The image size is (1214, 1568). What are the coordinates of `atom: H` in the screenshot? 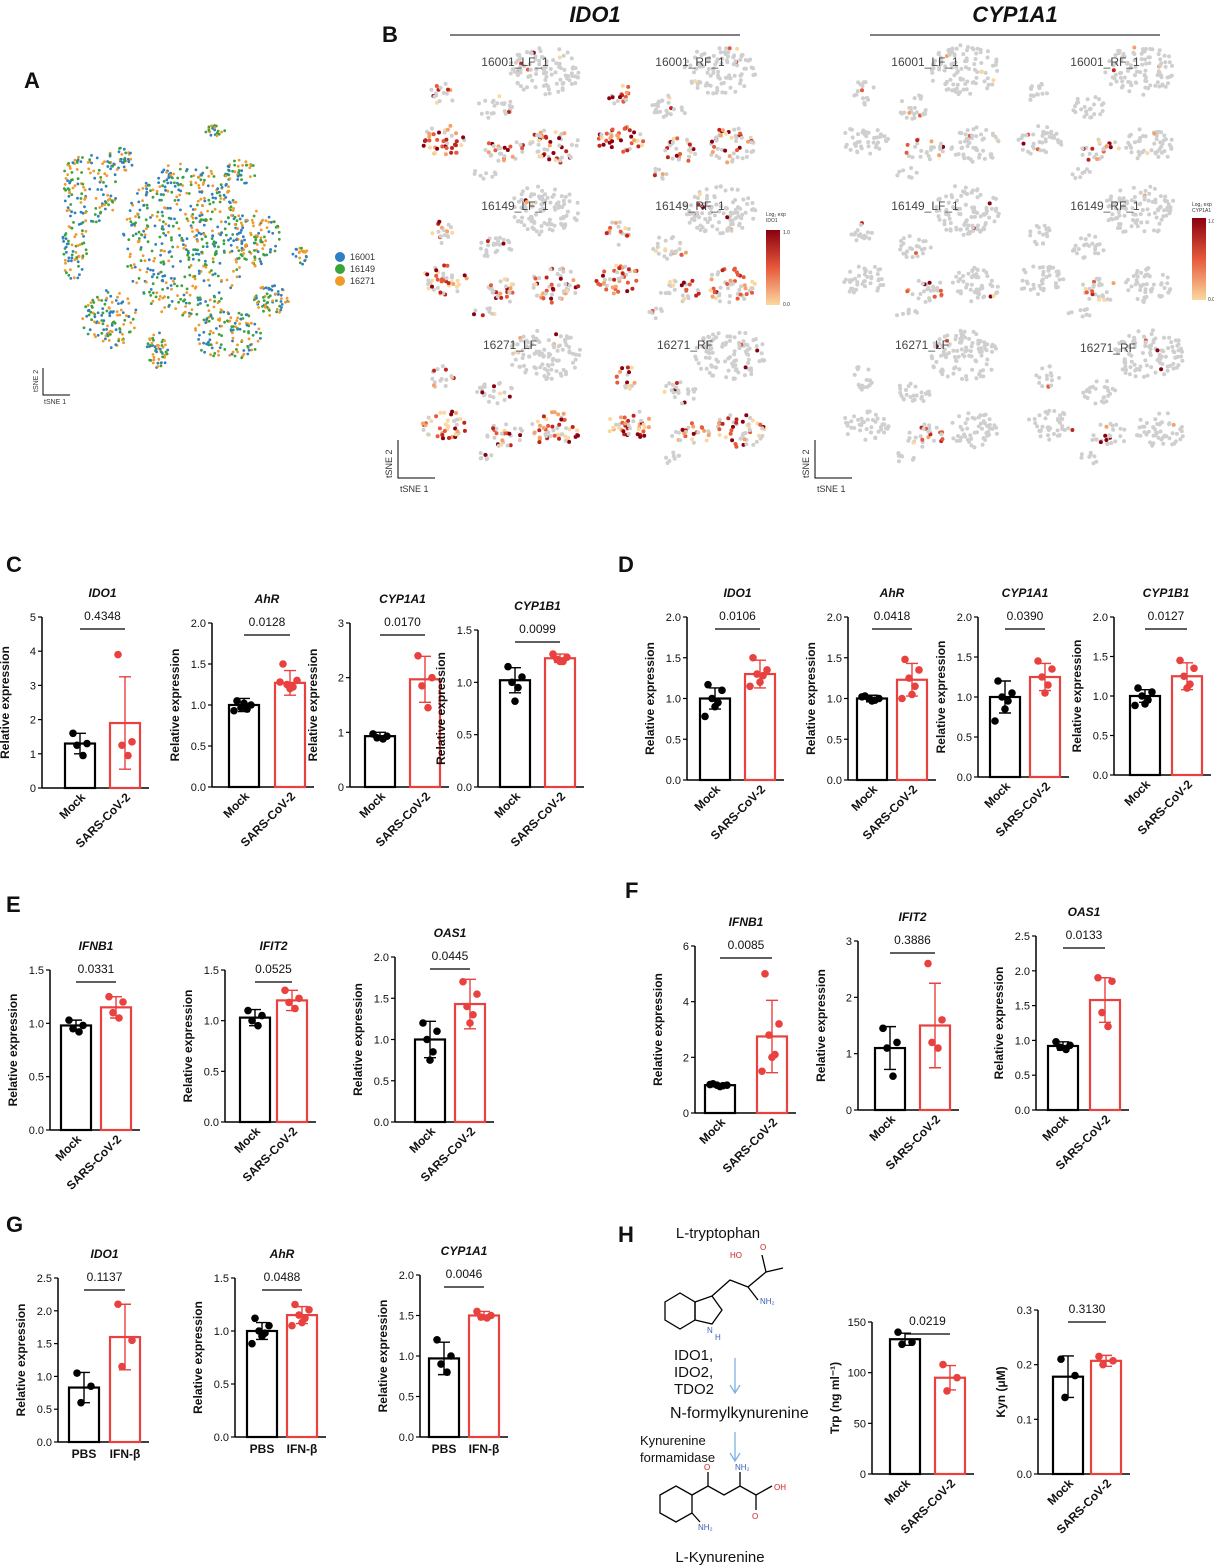 It's located at (718, 1337).